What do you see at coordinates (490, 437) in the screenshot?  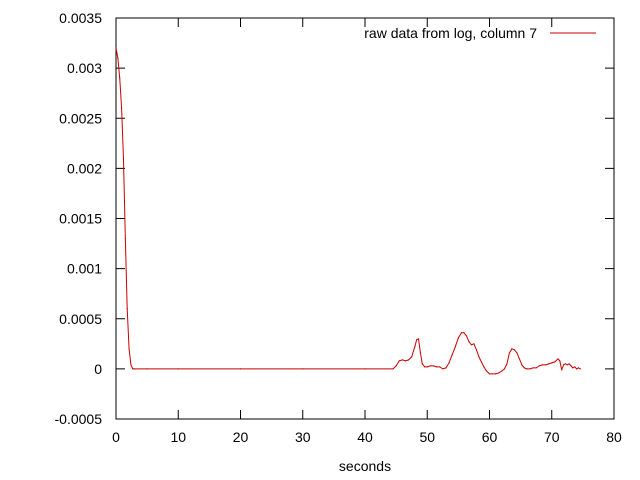 I see `x-tick-label: 60` at bounding box center [490, 437].